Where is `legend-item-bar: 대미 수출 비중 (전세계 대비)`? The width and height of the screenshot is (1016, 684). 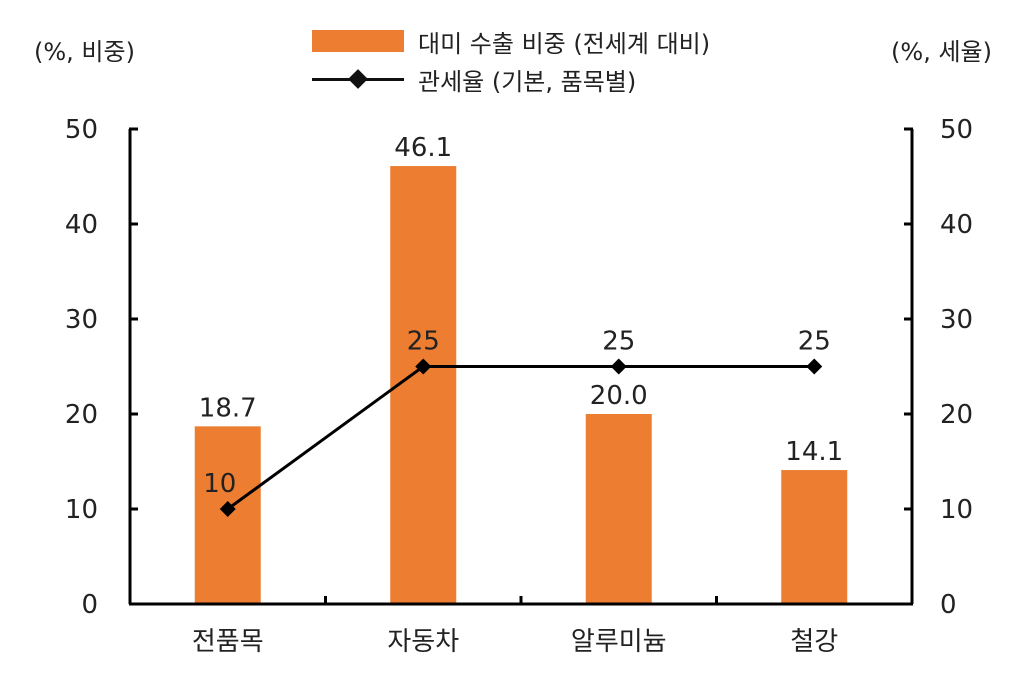
legend-item-bar: 대미 수출 비중 (전세계 대비) is located at coordinates (511, 41).